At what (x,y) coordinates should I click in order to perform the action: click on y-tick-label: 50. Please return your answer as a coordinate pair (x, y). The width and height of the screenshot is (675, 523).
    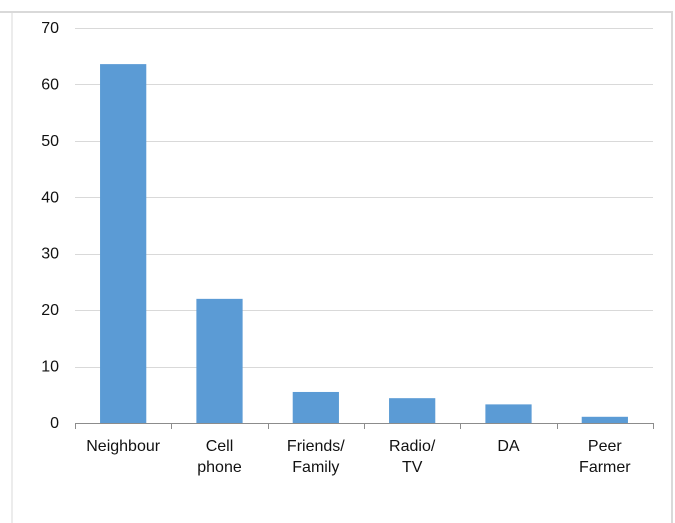
    Looking at the image, I should click on (50, 141).